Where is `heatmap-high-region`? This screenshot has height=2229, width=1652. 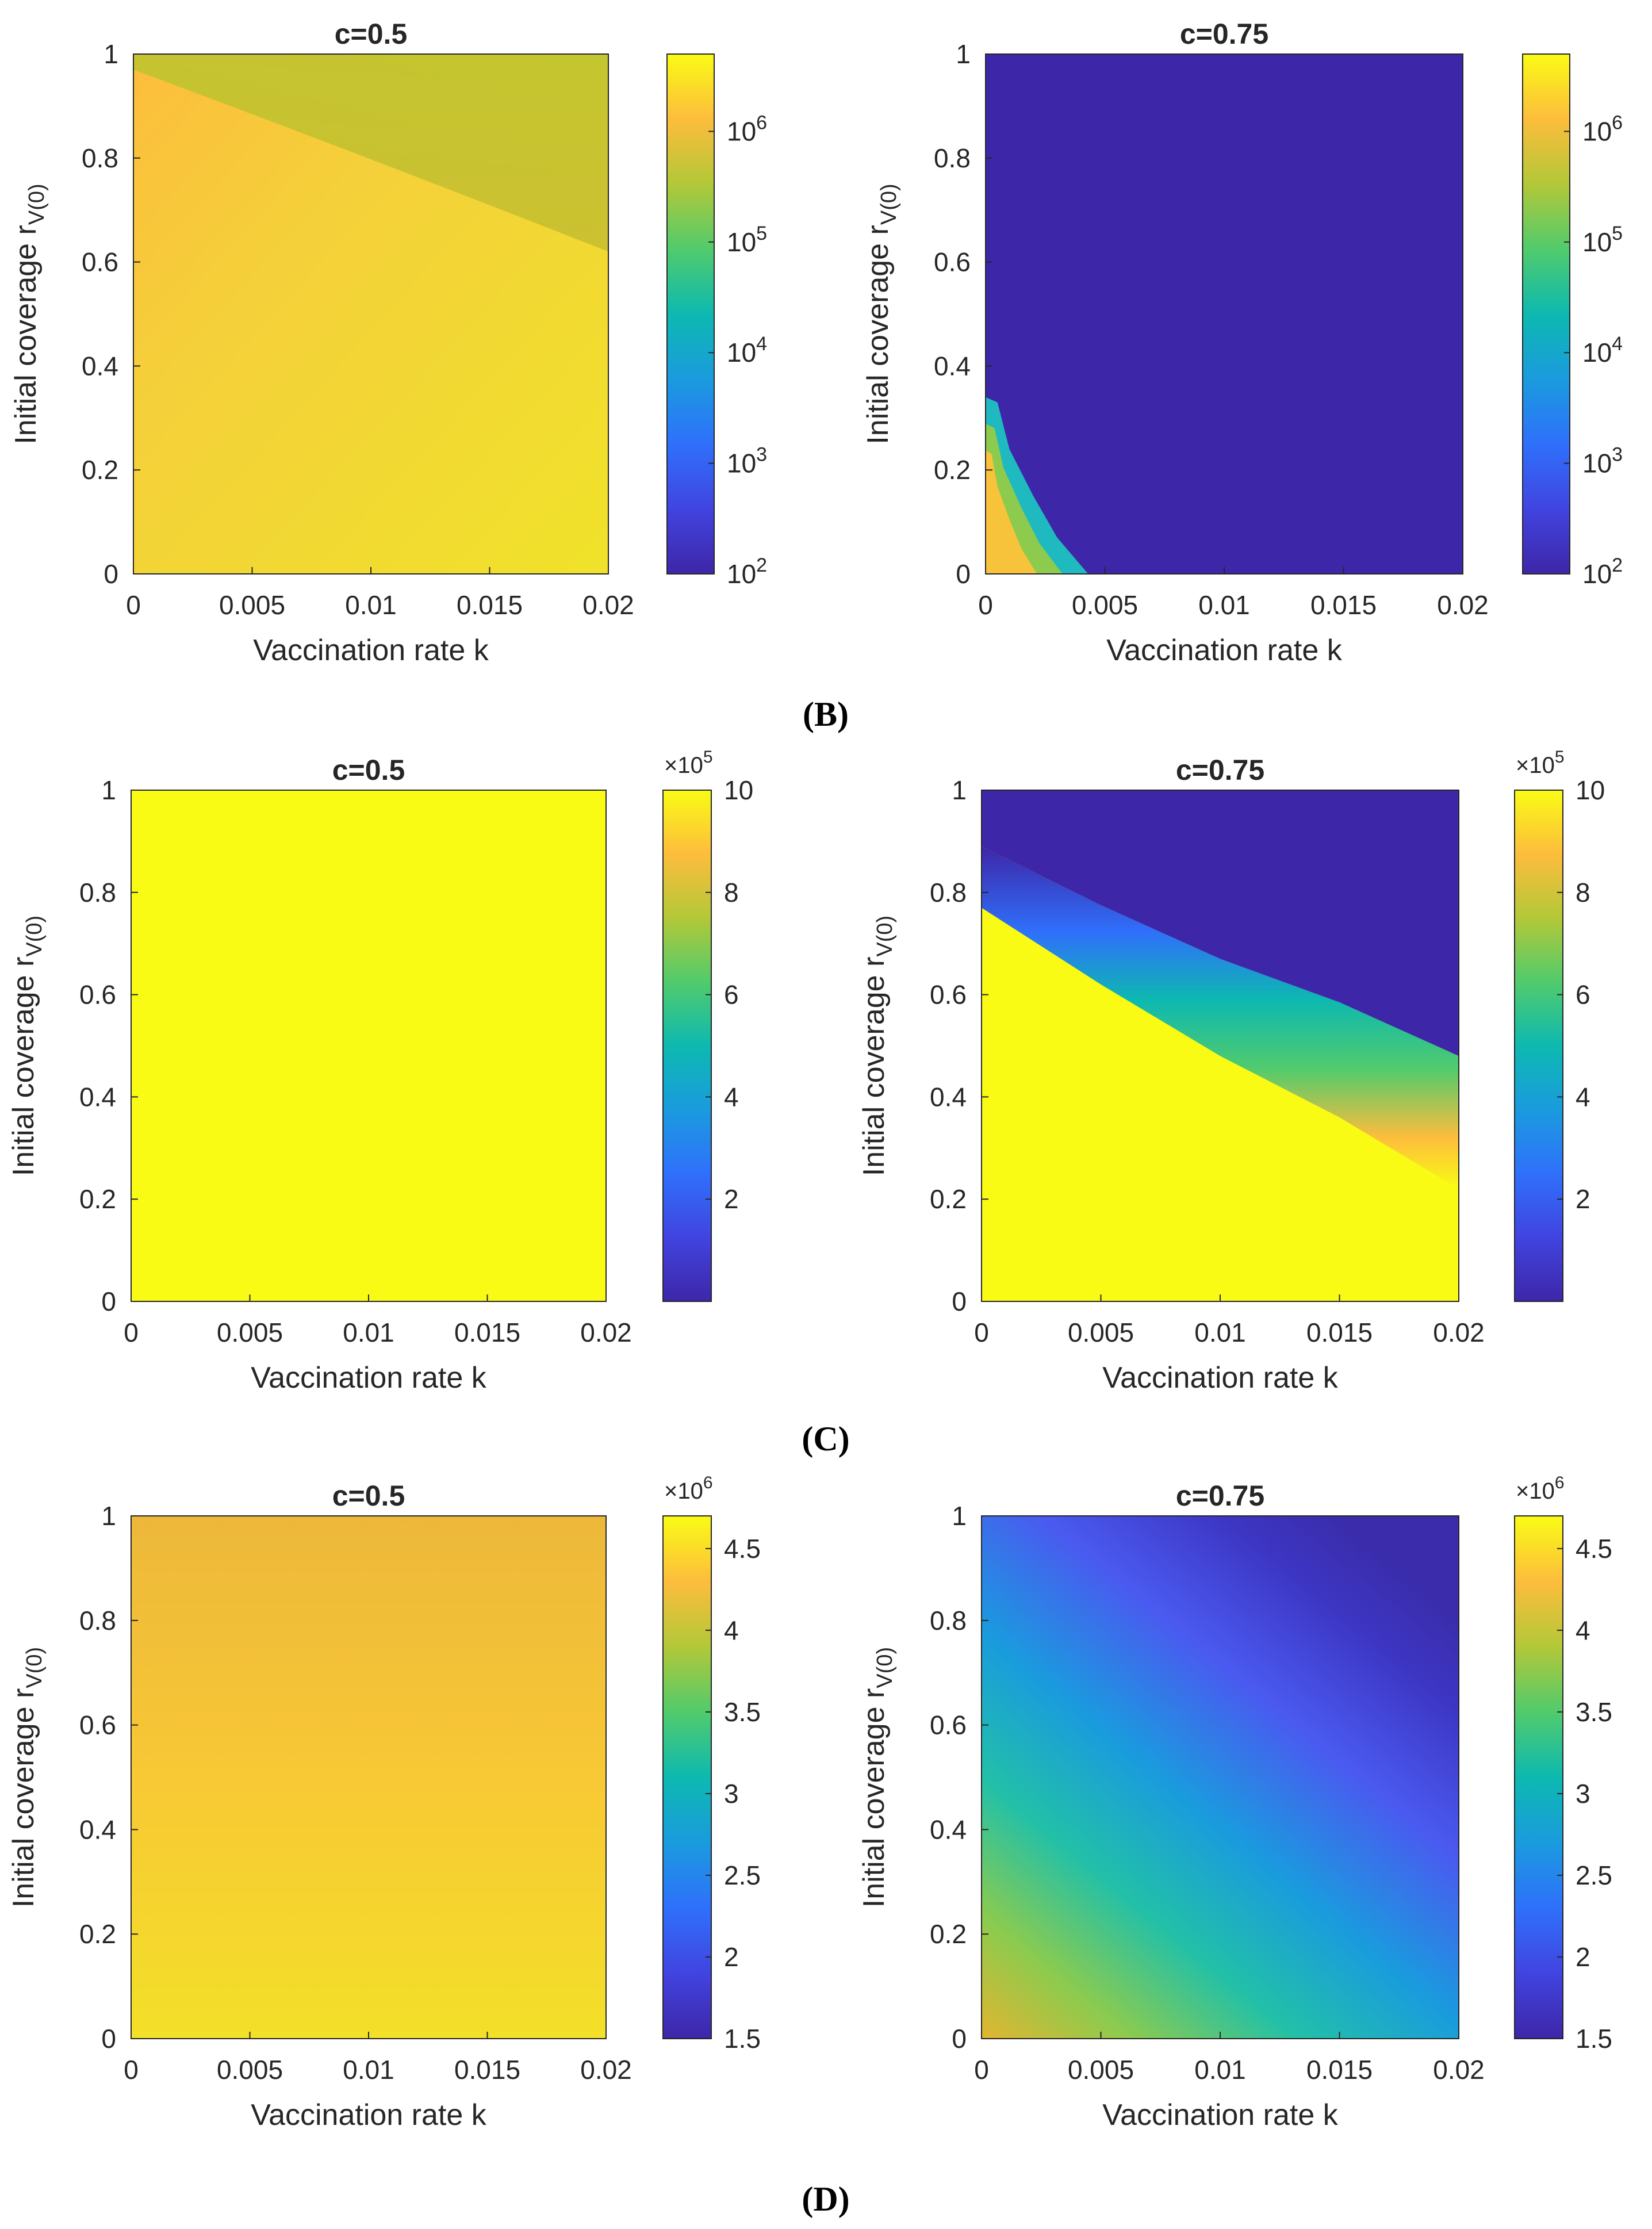
heatmap-high-region is located at coordinates (1012, 512).